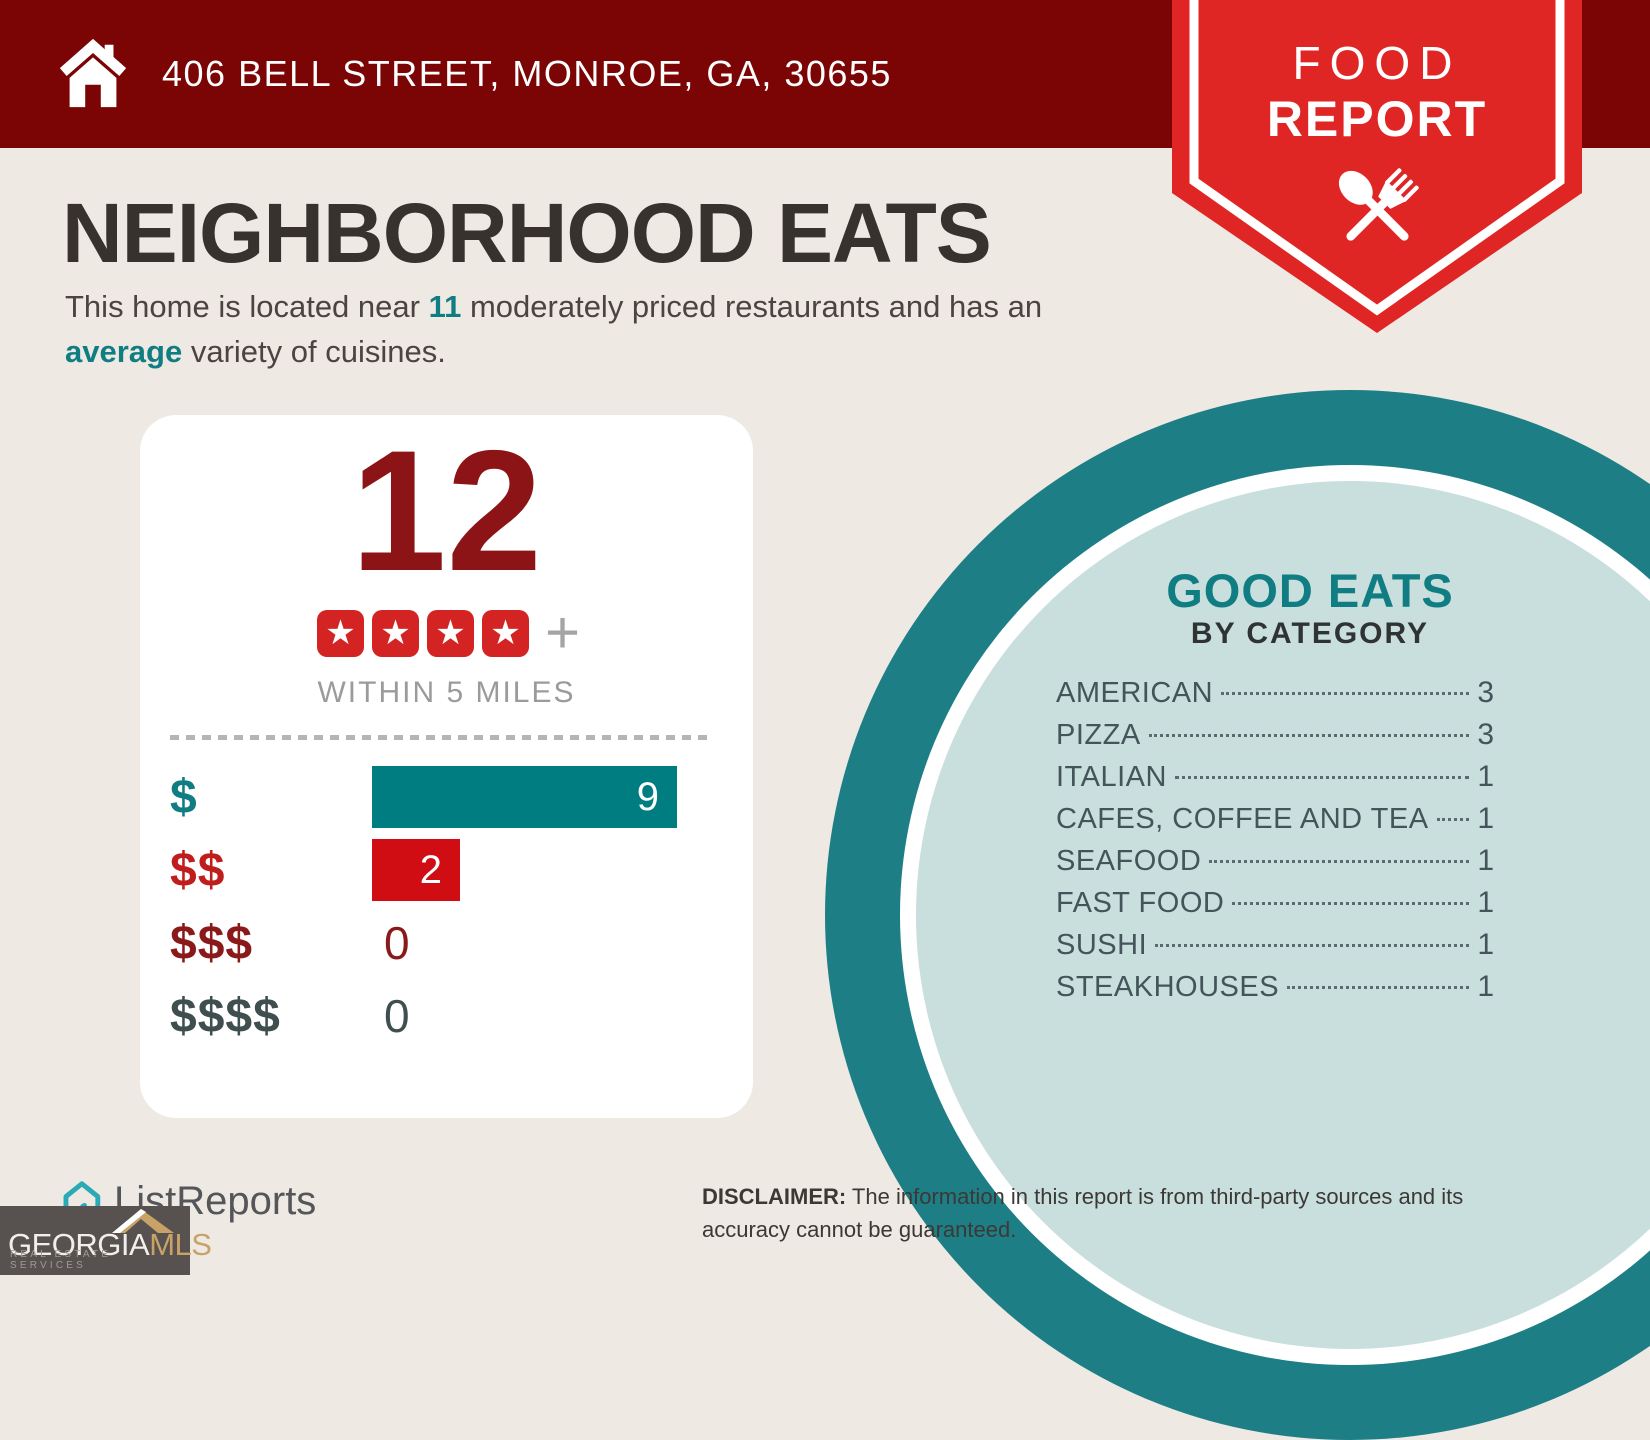 The width and height of the screenshot is (1650, 1440). I want to click on ribbon-title-line2: REPORT, so click(1377, 119).